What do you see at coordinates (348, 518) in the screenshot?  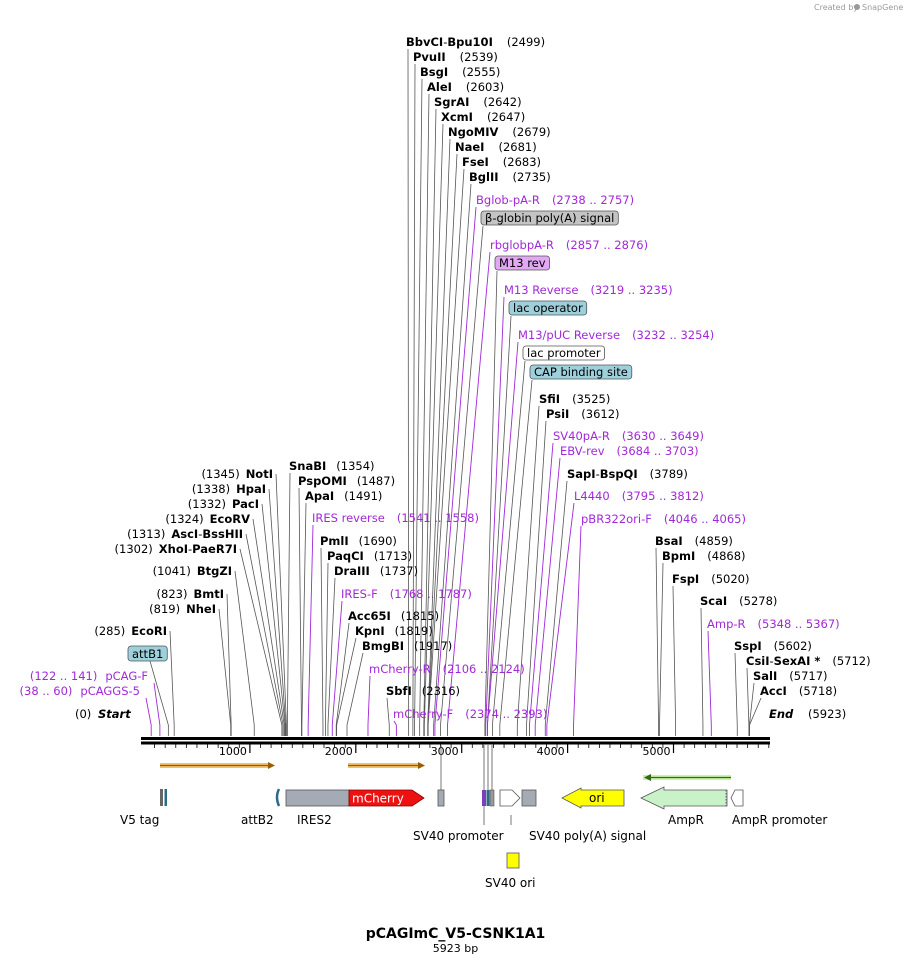 I see `primer-name: IRES reverse` at bounding box center [348, 518].